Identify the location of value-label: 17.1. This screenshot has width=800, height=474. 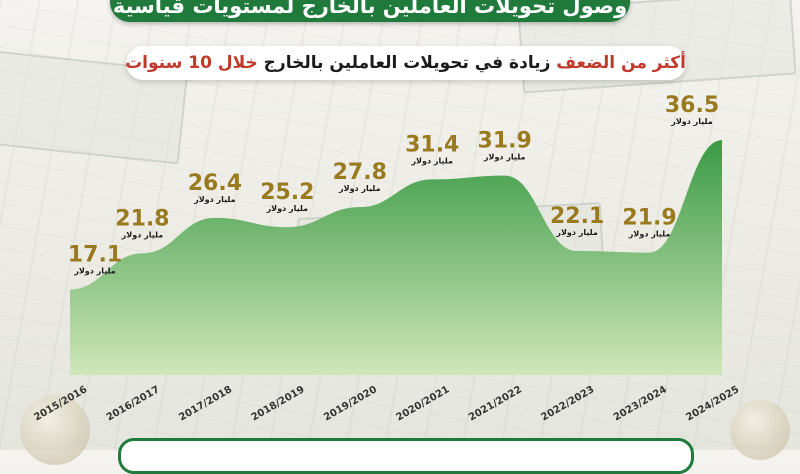
(95, 255).